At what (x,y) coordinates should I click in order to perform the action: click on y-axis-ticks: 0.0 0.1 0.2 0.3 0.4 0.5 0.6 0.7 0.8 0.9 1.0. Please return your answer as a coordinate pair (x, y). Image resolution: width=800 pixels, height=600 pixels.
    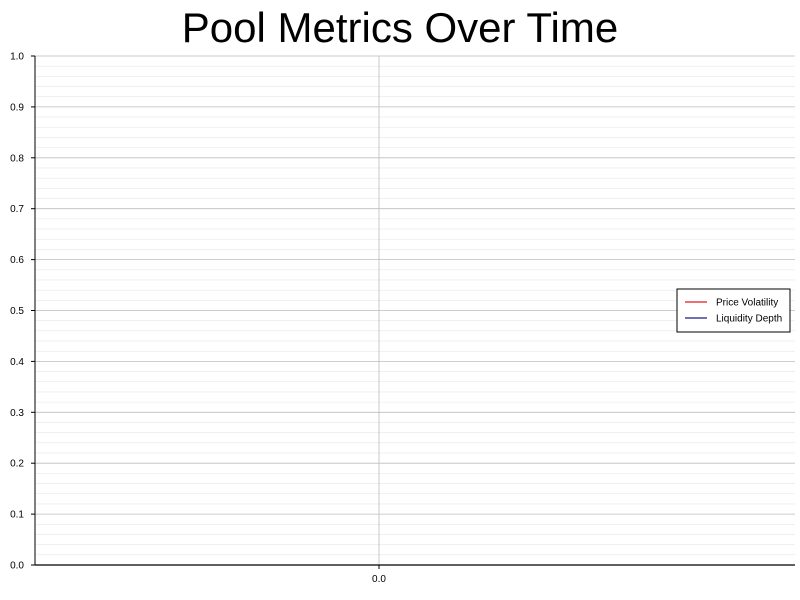
    Looking at the image, I should click on (22, 312).